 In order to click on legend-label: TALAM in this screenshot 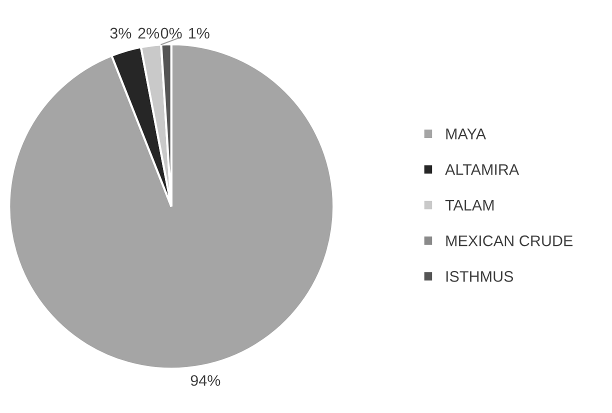, I will do `click(469, 205)`.